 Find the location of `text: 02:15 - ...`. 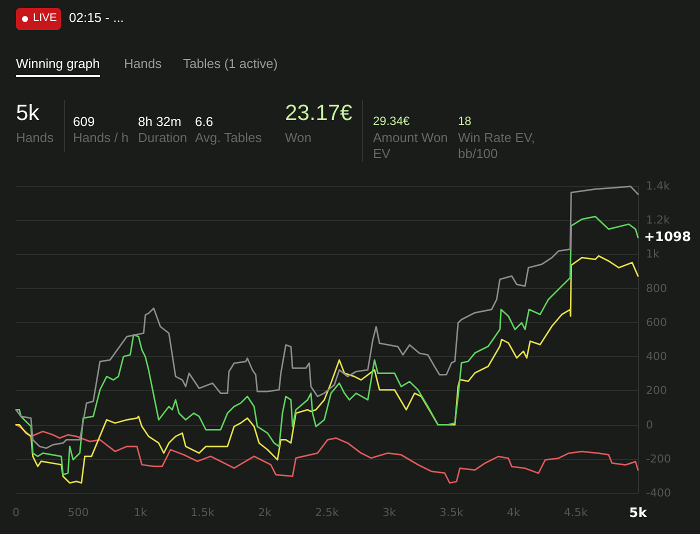

text: 02:15 - ... is located at coordinates (96, 17).